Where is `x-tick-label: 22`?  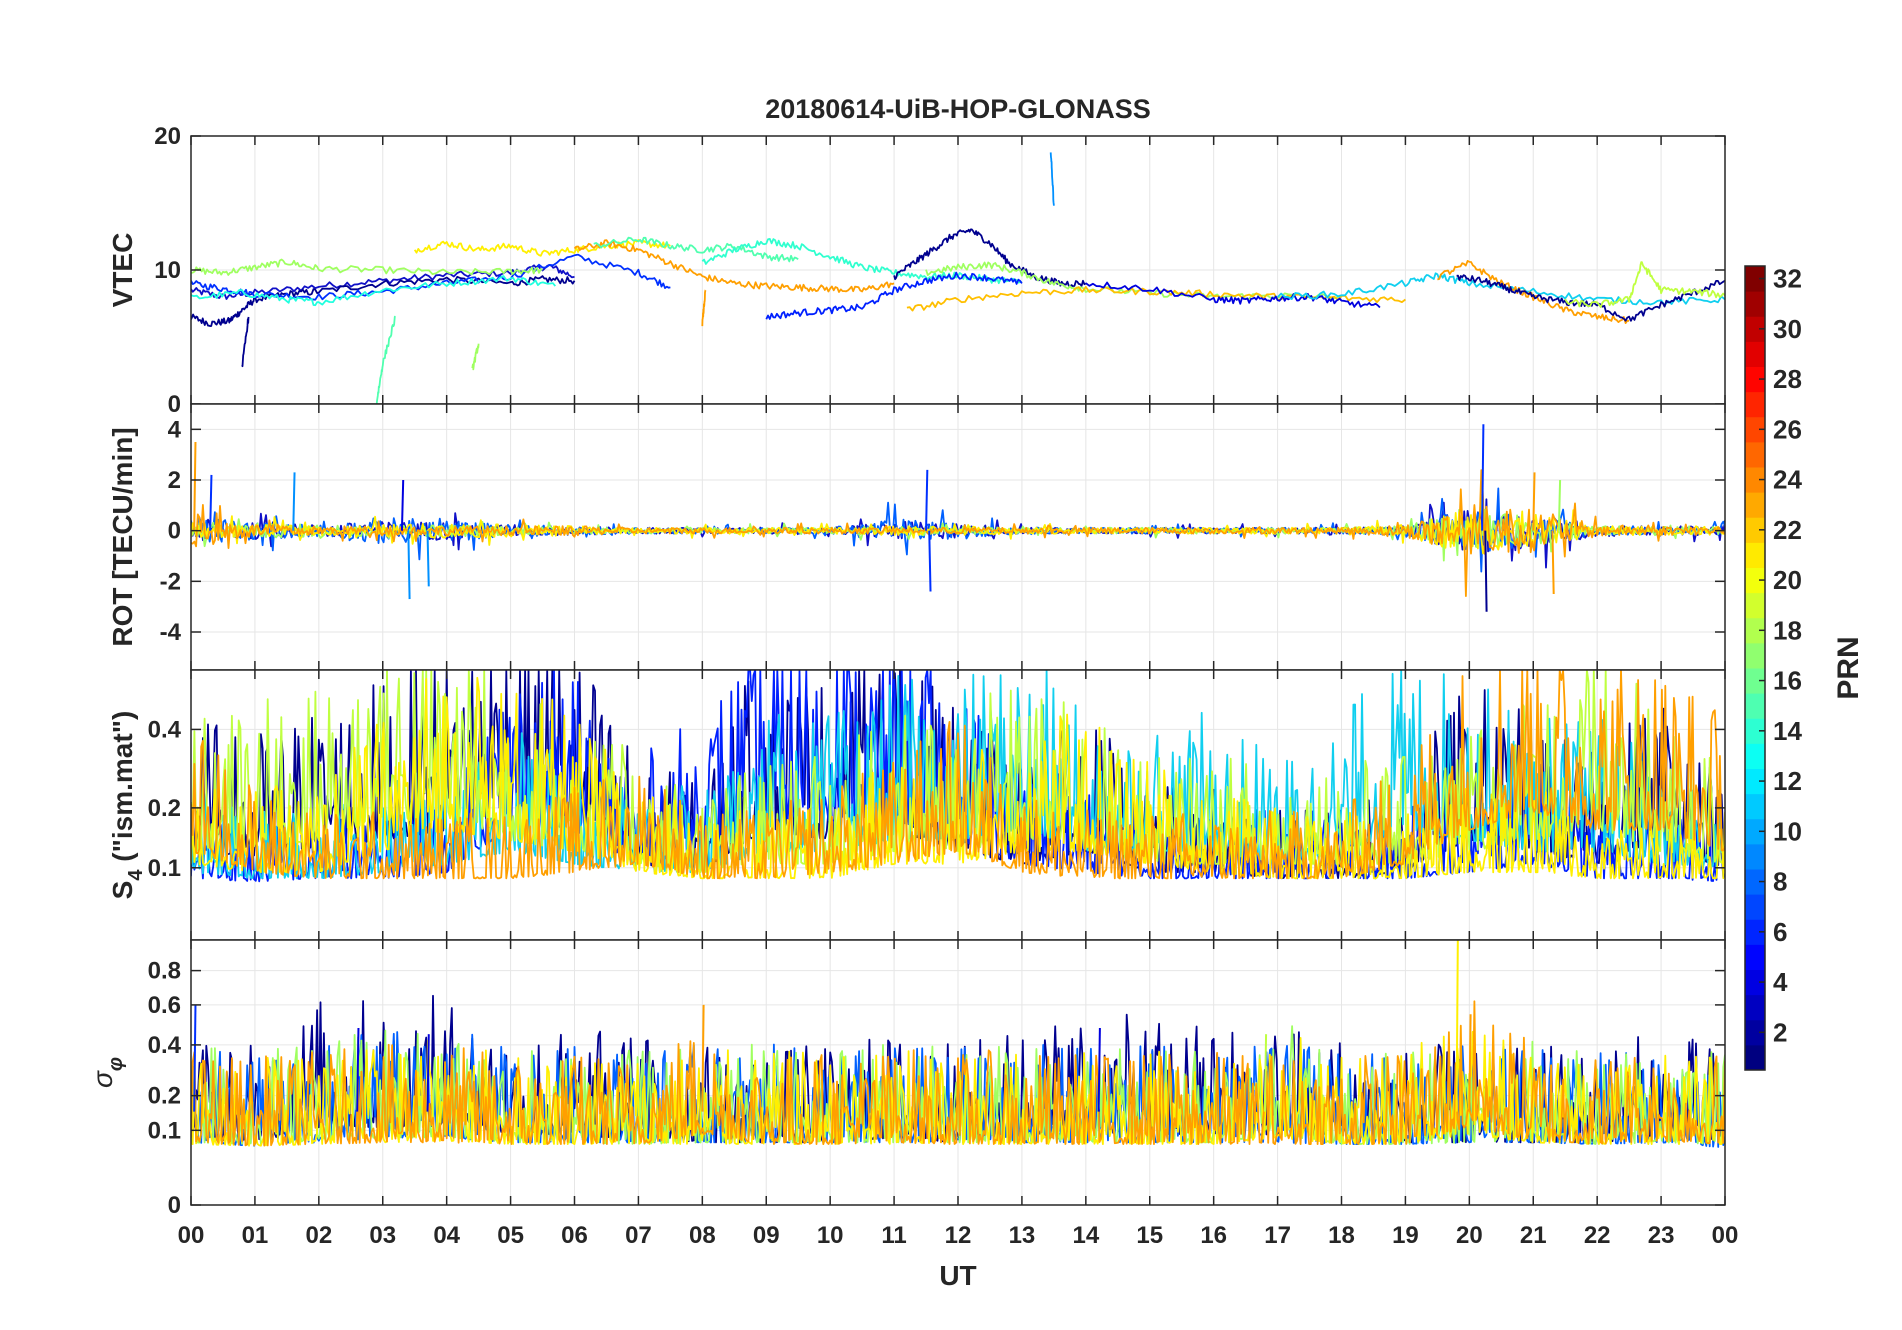
x-tick-label: 22 is located at coordinates (1597, 1235).